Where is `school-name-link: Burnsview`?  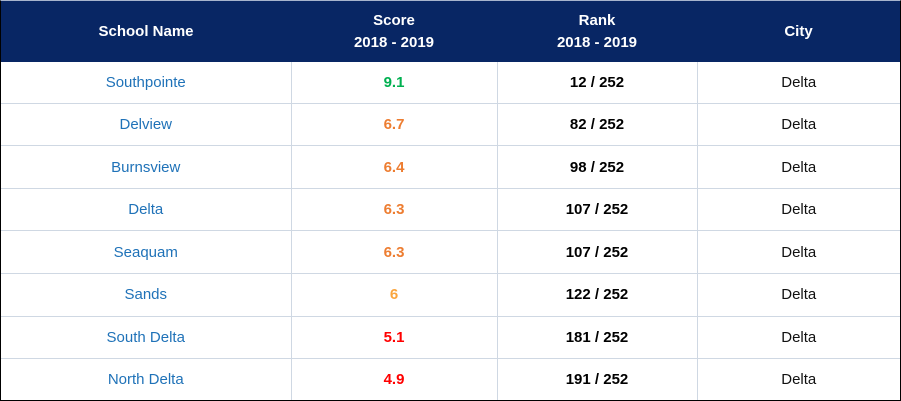
school-name-link: Burnsview is located at coordinates (146, 167).